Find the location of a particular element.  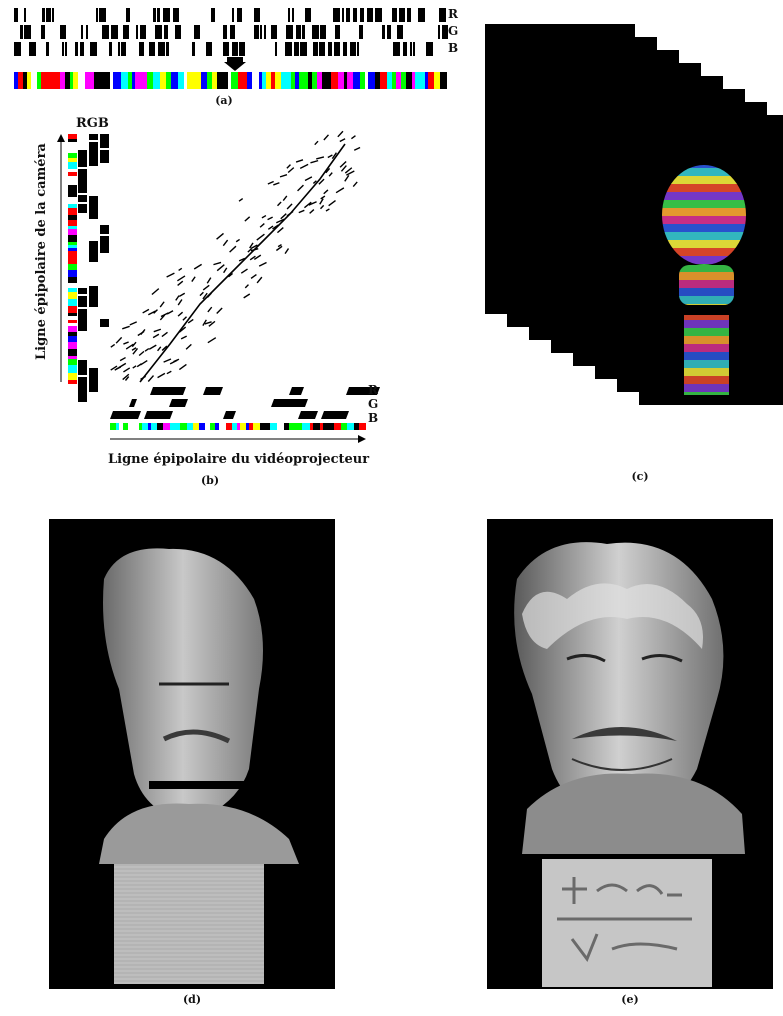

y-axis-label: Ligne épipolaire de la caméra is located at coordinates (41, 251).